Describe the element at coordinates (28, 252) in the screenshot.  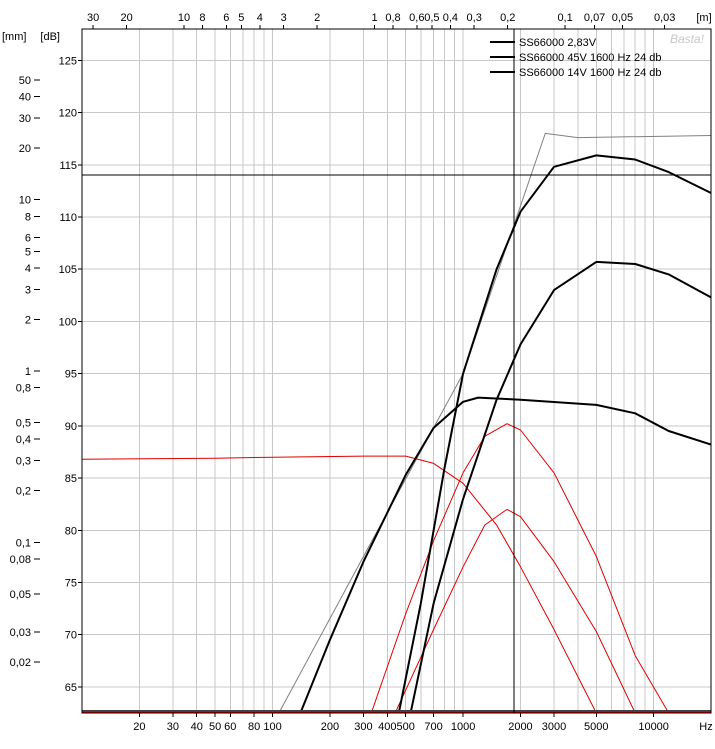
I see `mm-tick-label: 5` at that location.